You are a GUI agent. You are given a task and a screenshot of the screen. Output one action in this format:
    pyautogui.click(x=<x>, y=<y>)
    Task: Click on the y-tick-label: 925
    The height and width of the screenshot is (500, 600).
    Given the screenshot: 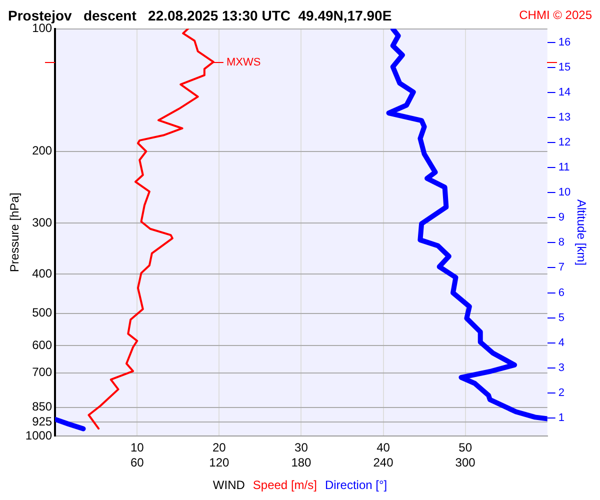 What is the action you would take?
    pyautogui.click(x=42, y=421)
    